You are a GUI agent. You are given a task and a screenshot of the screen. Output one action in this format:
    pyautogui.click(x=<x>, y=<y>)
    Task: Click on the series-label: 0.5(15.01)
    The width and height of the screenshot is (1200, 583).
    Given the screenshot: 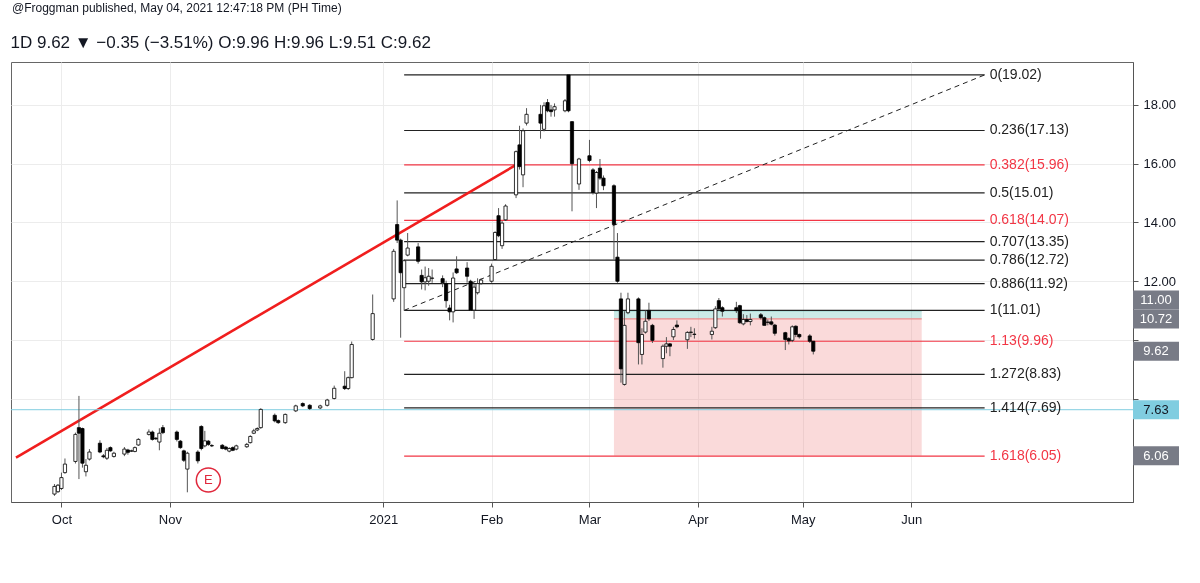 What is the action you would take?
    pyautogui.click(x=1021, y=191)
    